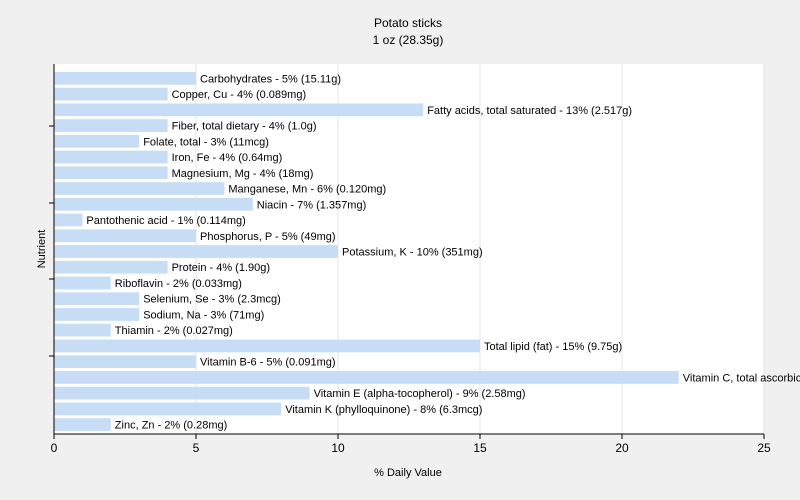 This screenshot has height=500, width=800. Describe the element at coordinates (480, 448) in the screenshot. I see `x-tick-label: 15` at that location.